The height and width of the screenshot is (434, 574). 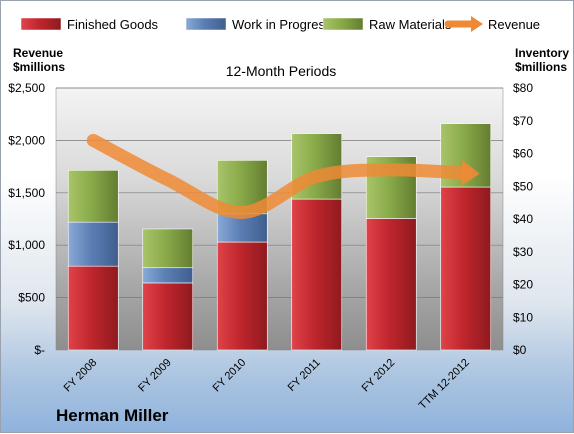 I want to click on category-label: FY 2010, so click(x=230, y=376).